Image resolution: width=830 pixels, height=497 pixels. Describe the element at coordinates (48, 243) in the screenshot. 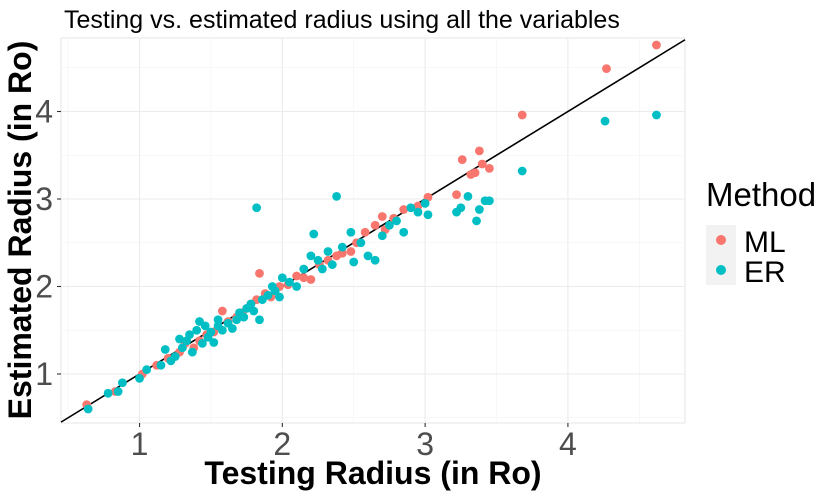

I see `y-axis-ticks: 1 2 3 4` at that location.